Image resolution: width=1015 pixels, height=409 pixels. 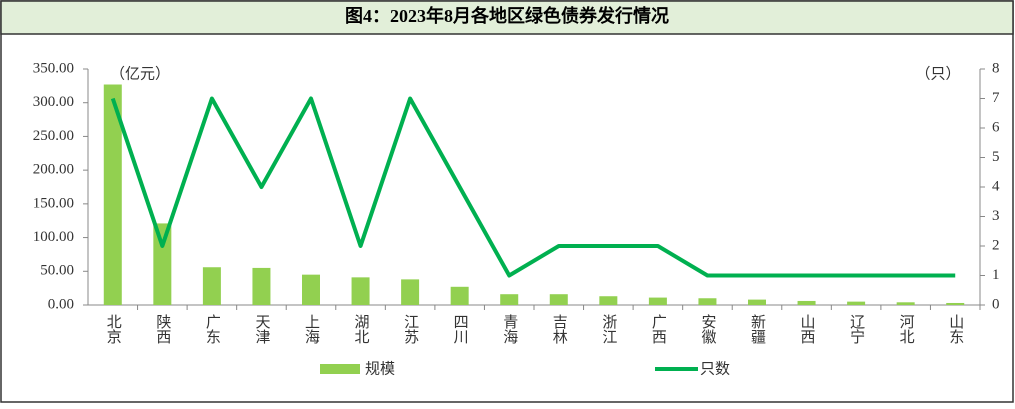 What do you see at coordinates (53, 237) in the screenshot?
I see `y-tick-label: 100.00` at bounding box center [53, 237].